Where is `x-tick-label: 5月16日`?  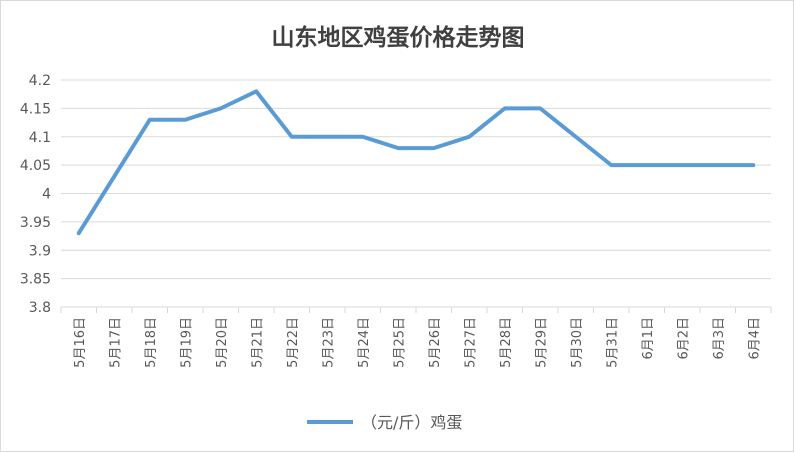 x-tick-label: 5月16日 is located at coordinates (80, 342).